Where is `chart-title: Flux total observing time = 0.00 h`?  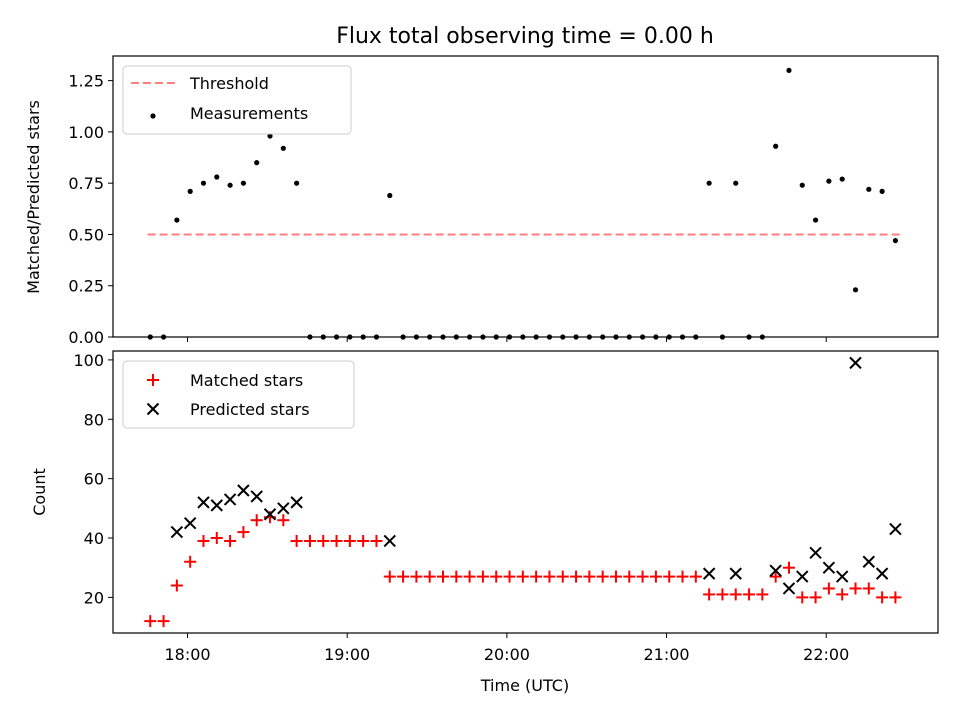
chart-title: Flux total observing time = 0.00 h is located at coordinates (525, 36).